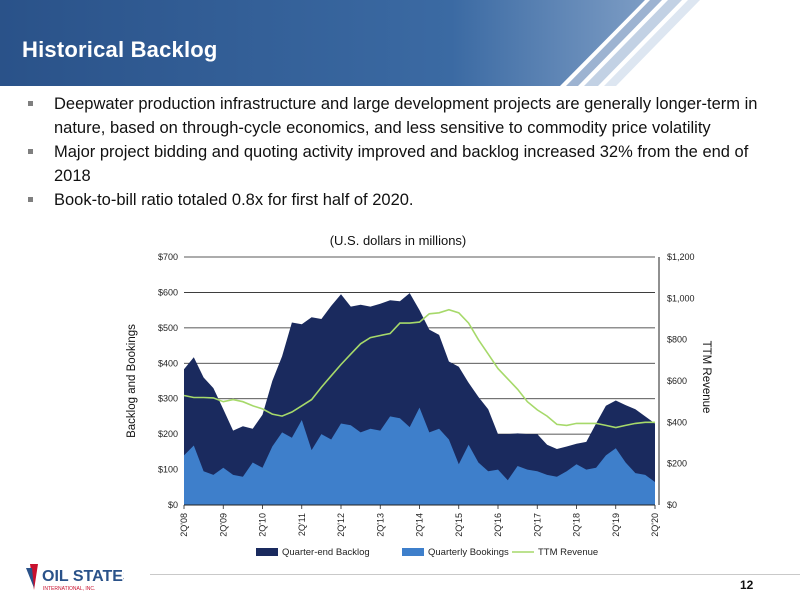 The image size is (800, 599). I want to click on x-tick-label: 2Q'14, so click(420, 525).